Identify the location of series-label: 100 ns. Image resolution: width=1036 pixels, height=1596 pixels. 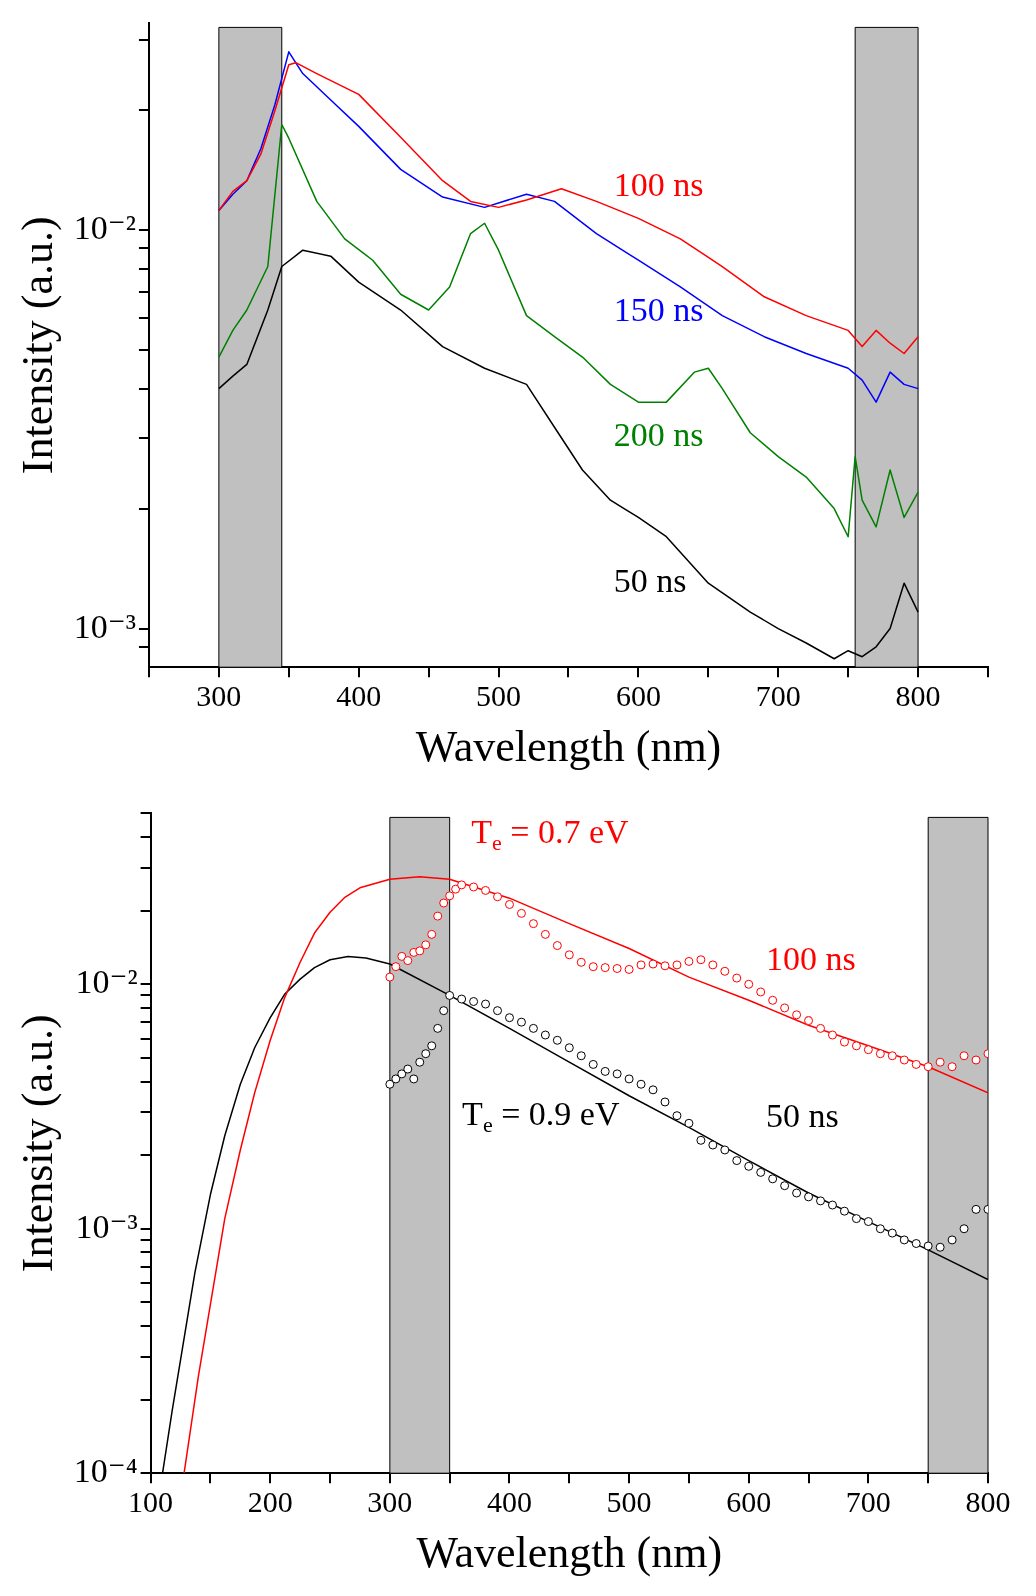
(658, 185).